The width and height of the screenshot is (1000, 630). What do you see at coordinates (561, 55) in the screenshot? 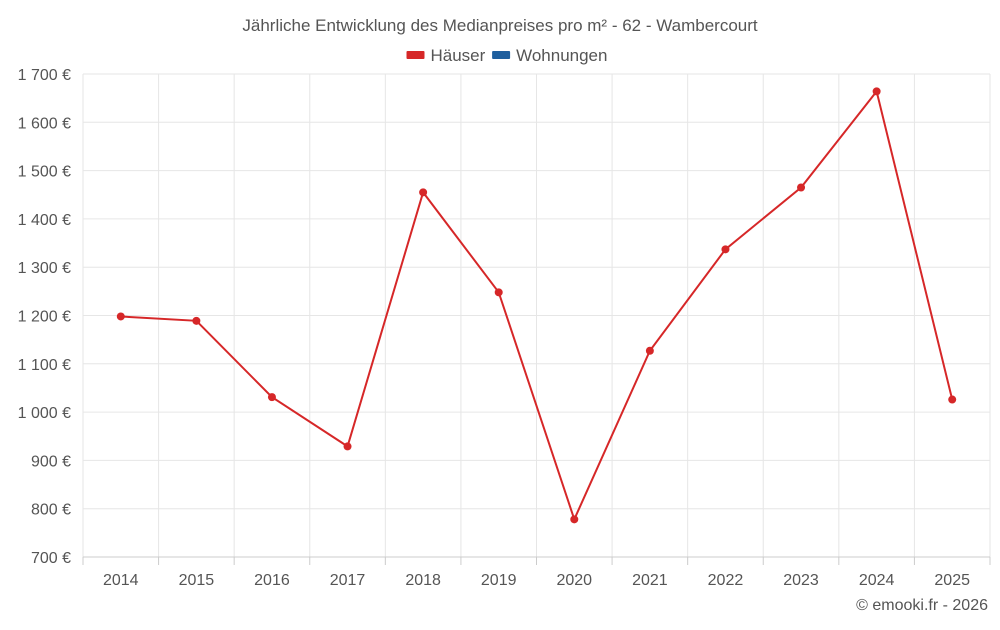
I see `legend-label: Wohnungen` at bounding box center [561, 55].